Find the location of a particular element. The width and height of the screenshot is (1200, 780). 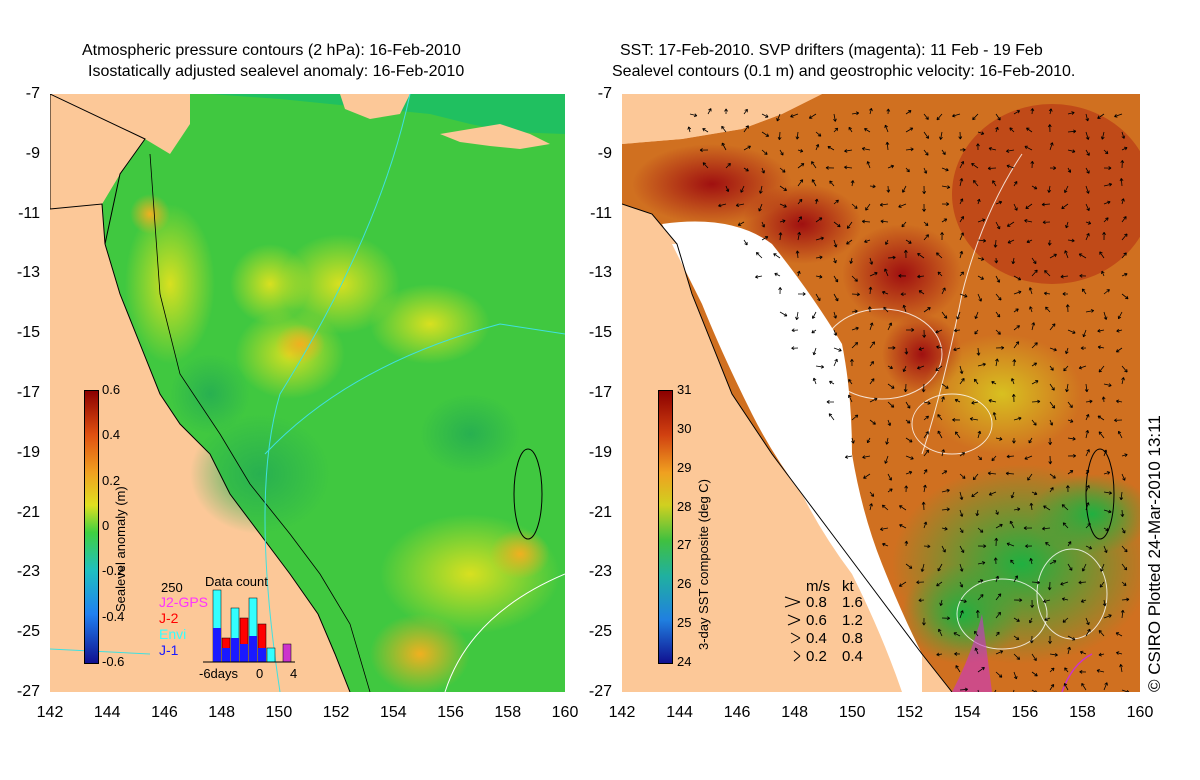

x-tick-label: 158 is located at coordinates (508, 712).